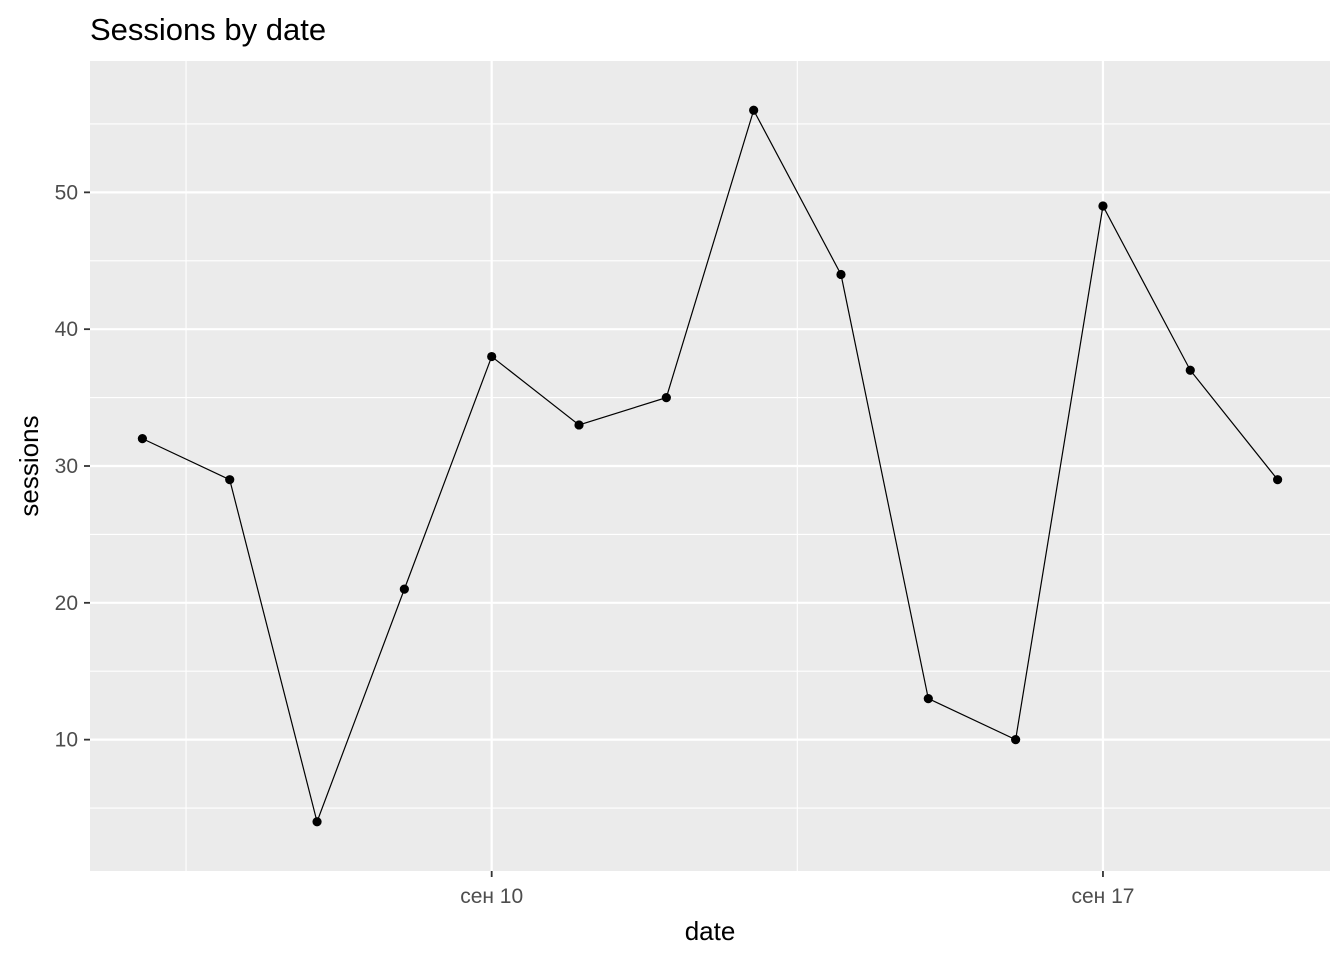 This screenshot has height=960, width=1344. Describe the element at coordinates (710, 931) in the screenshot. I see `x-axis-title: date` at that location.